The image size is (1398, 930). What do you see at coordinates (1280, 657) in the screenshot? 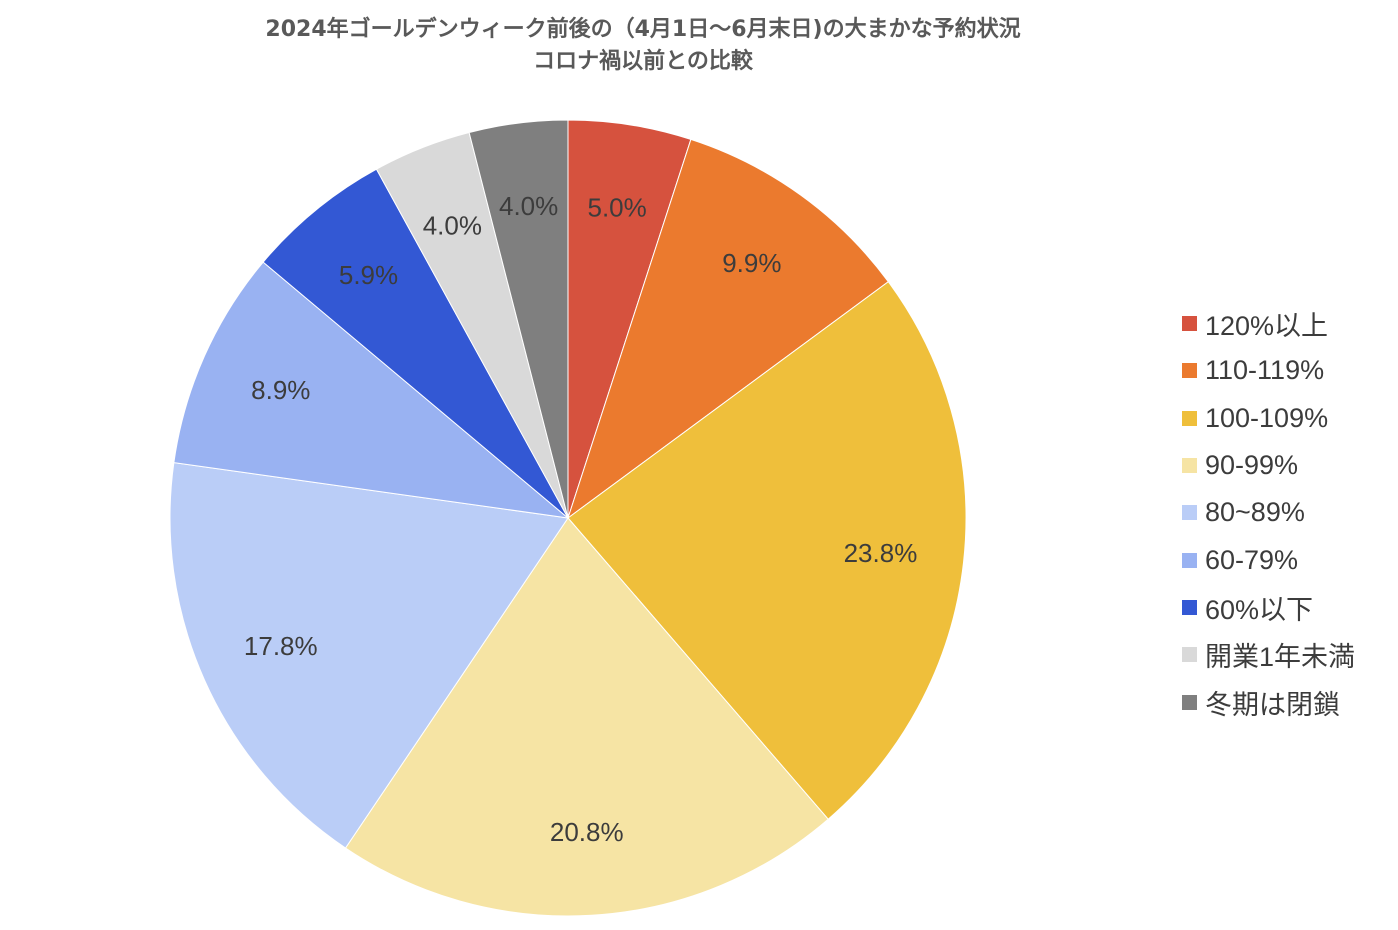
I see `legend-label: 開業1年未満` at bounding box center [1280, 657].